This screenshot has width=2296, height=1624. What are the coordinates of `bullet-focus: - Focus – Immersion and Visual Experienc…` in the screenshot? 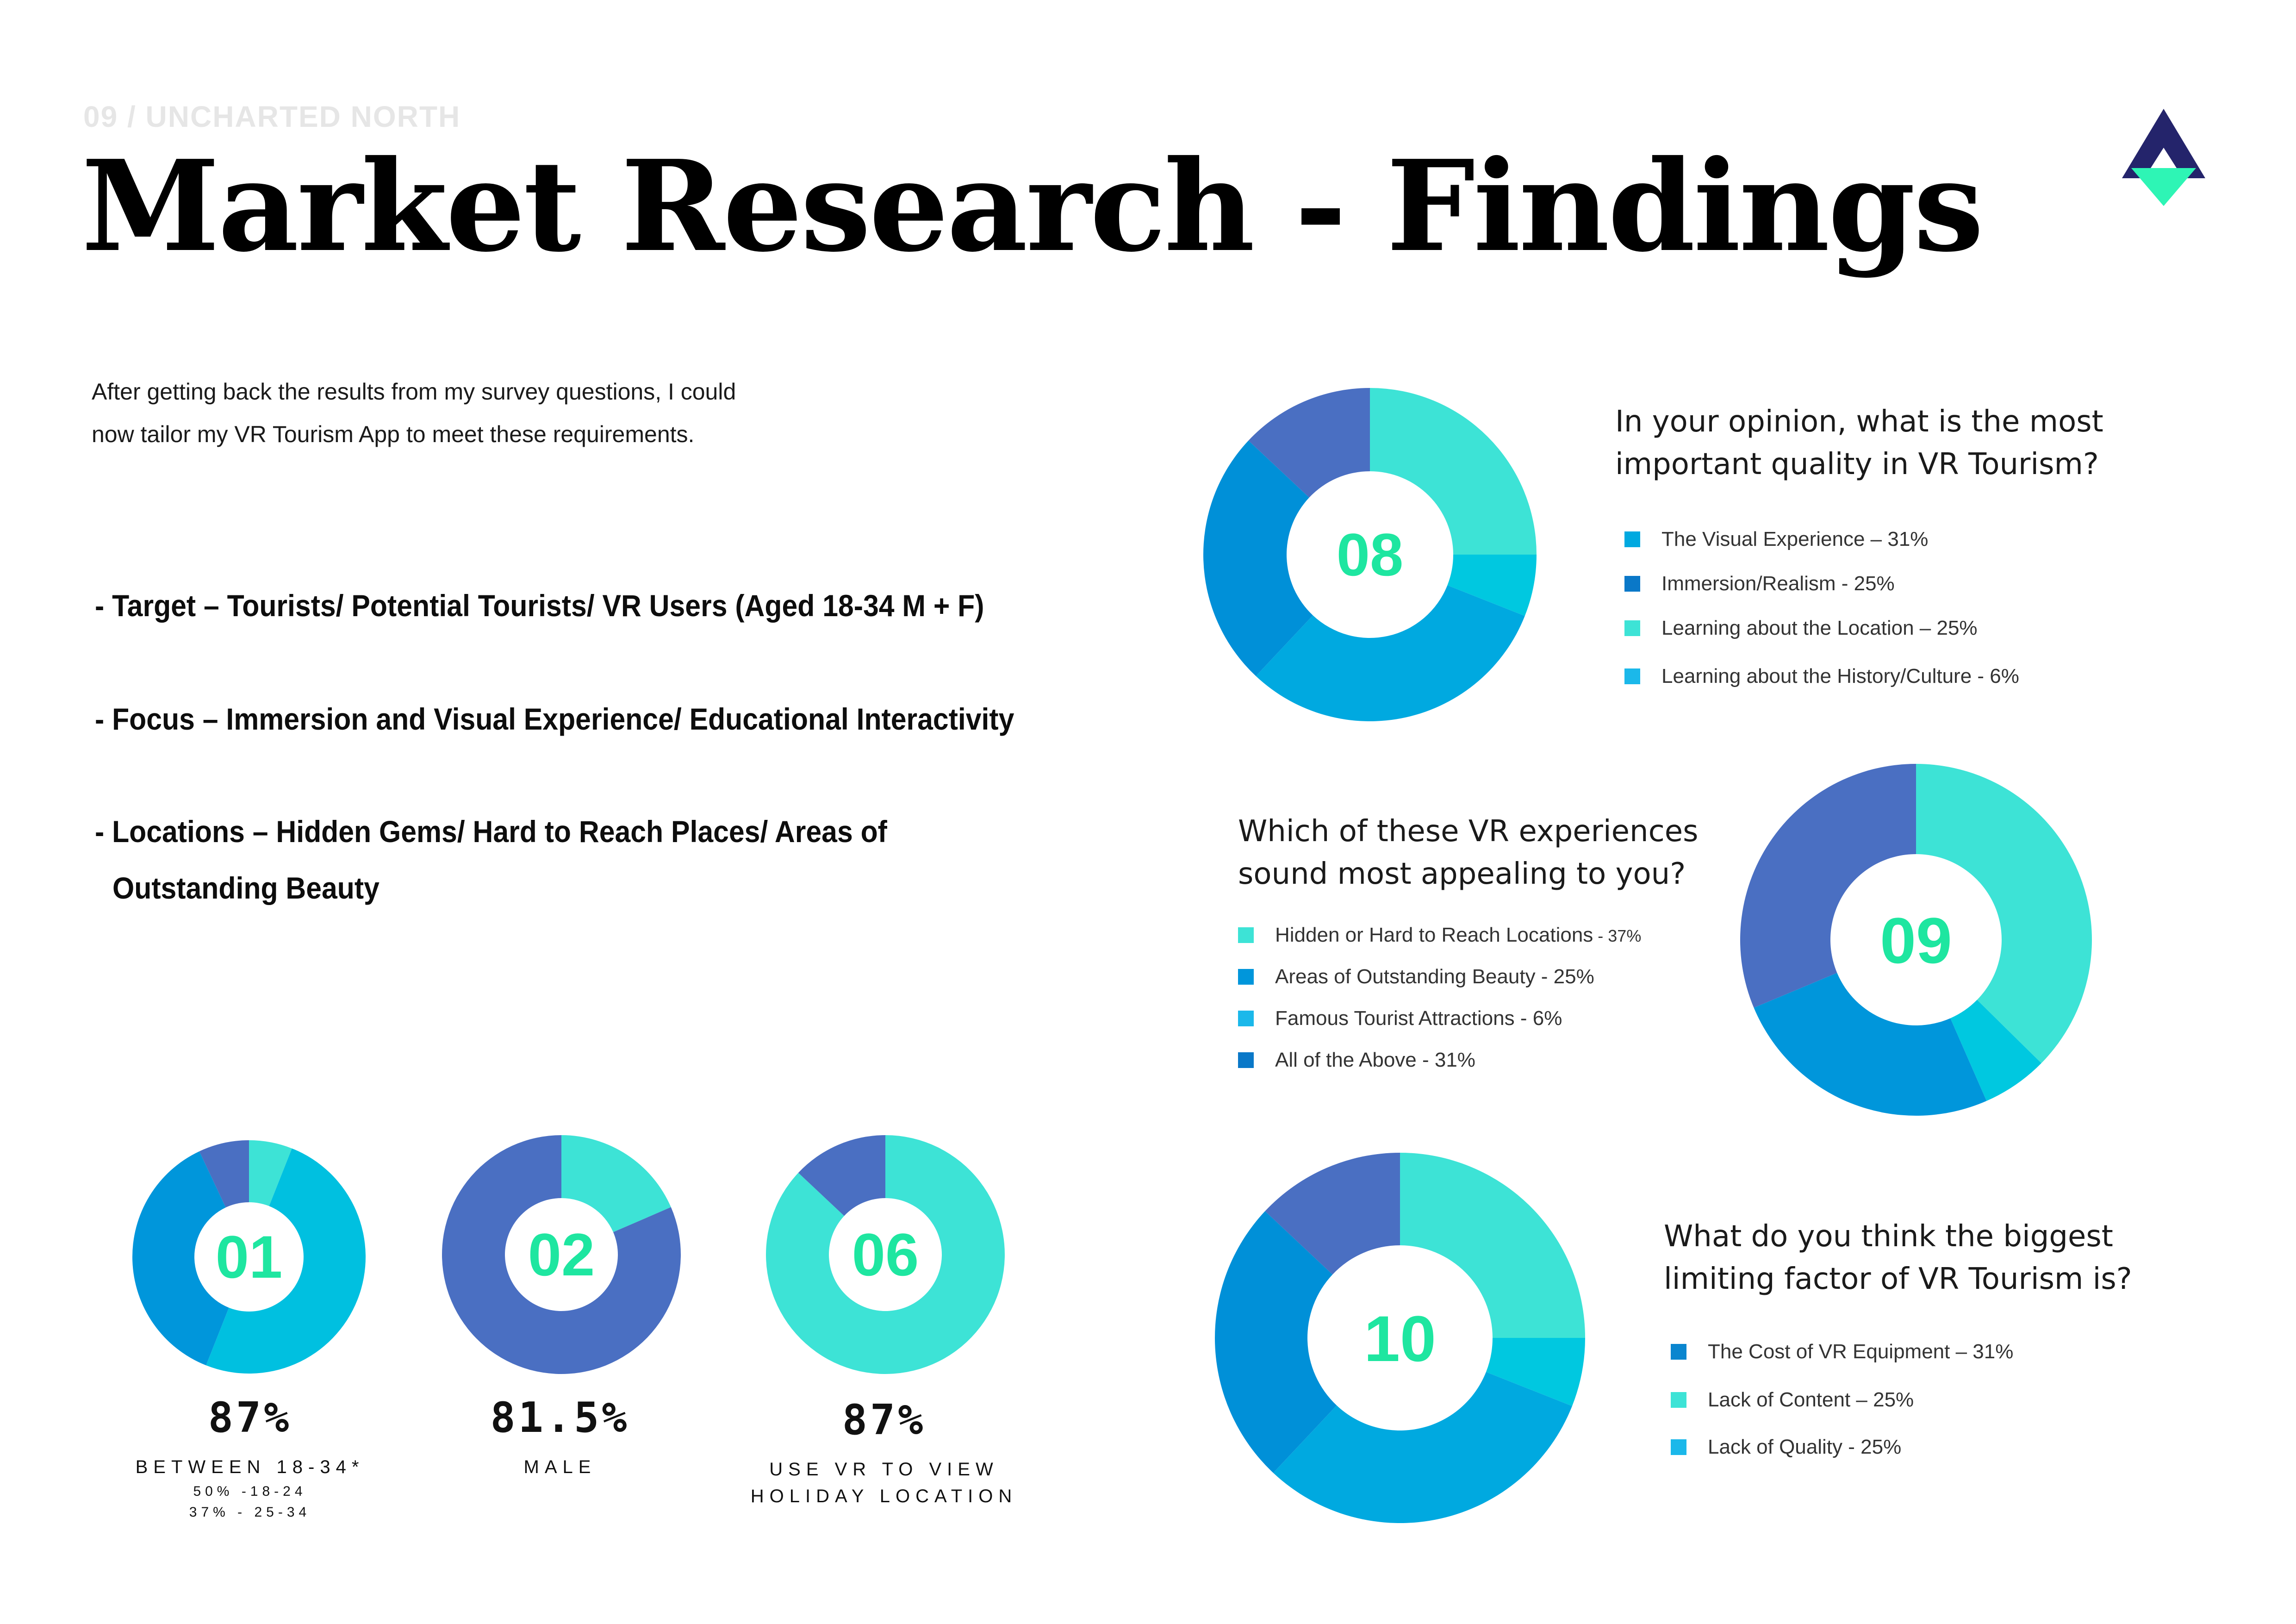 It's located at (554, 719).